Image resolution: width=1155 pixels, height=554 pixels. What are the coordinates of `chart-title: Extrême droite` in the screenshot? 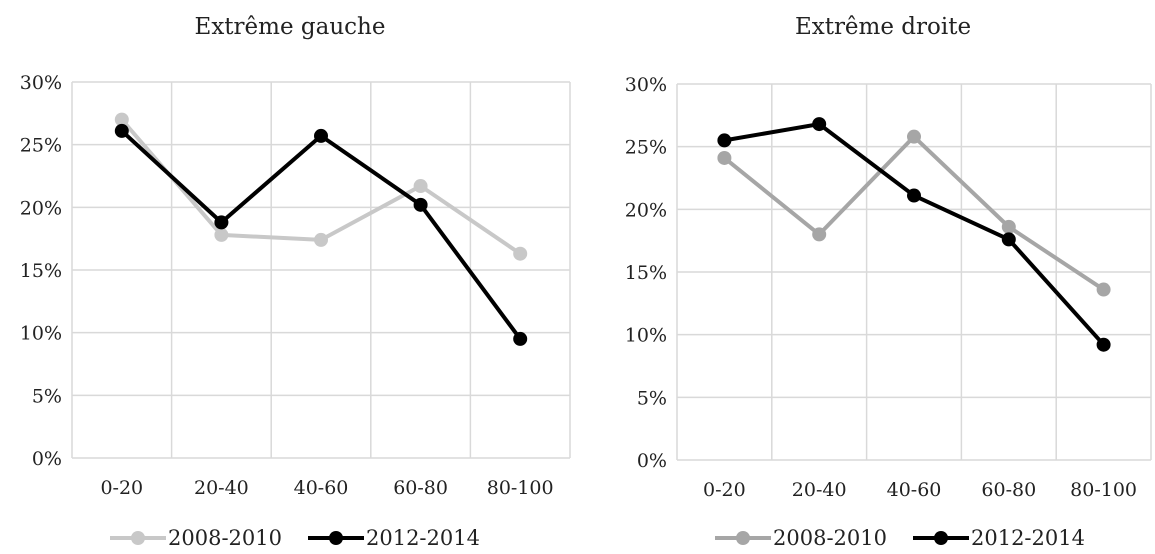 It's located at (883, 27).